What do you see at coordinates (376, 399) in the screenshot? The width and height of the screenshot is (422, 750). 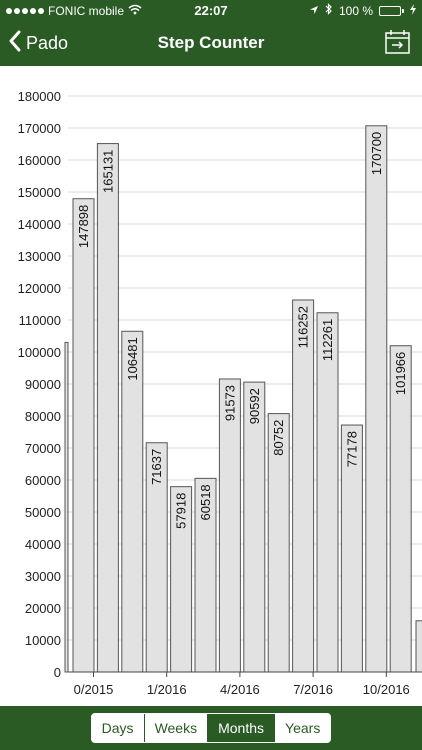 I see `bar-10-2016` at bounding box center [376, 399].